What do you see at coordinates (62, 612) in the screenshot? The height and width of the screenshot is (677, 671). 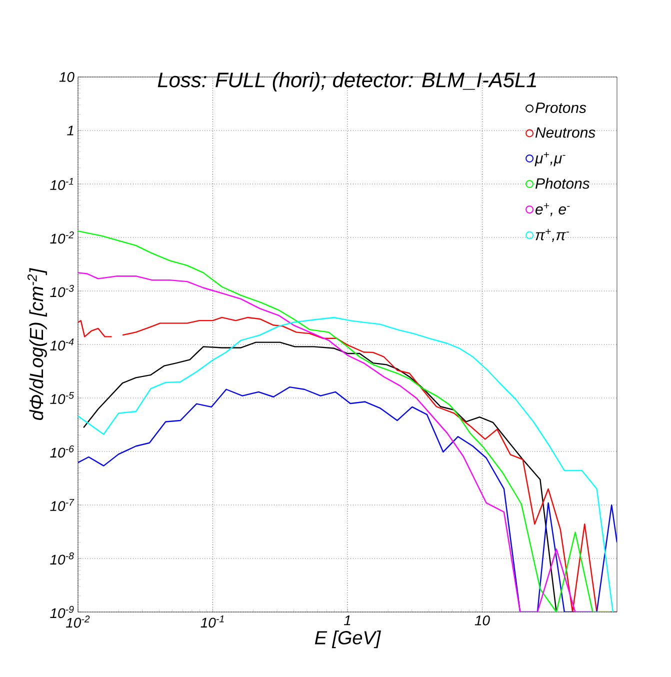 I see `y-tick-label: 10$^{-9}$` at bounding box center [62, 612].